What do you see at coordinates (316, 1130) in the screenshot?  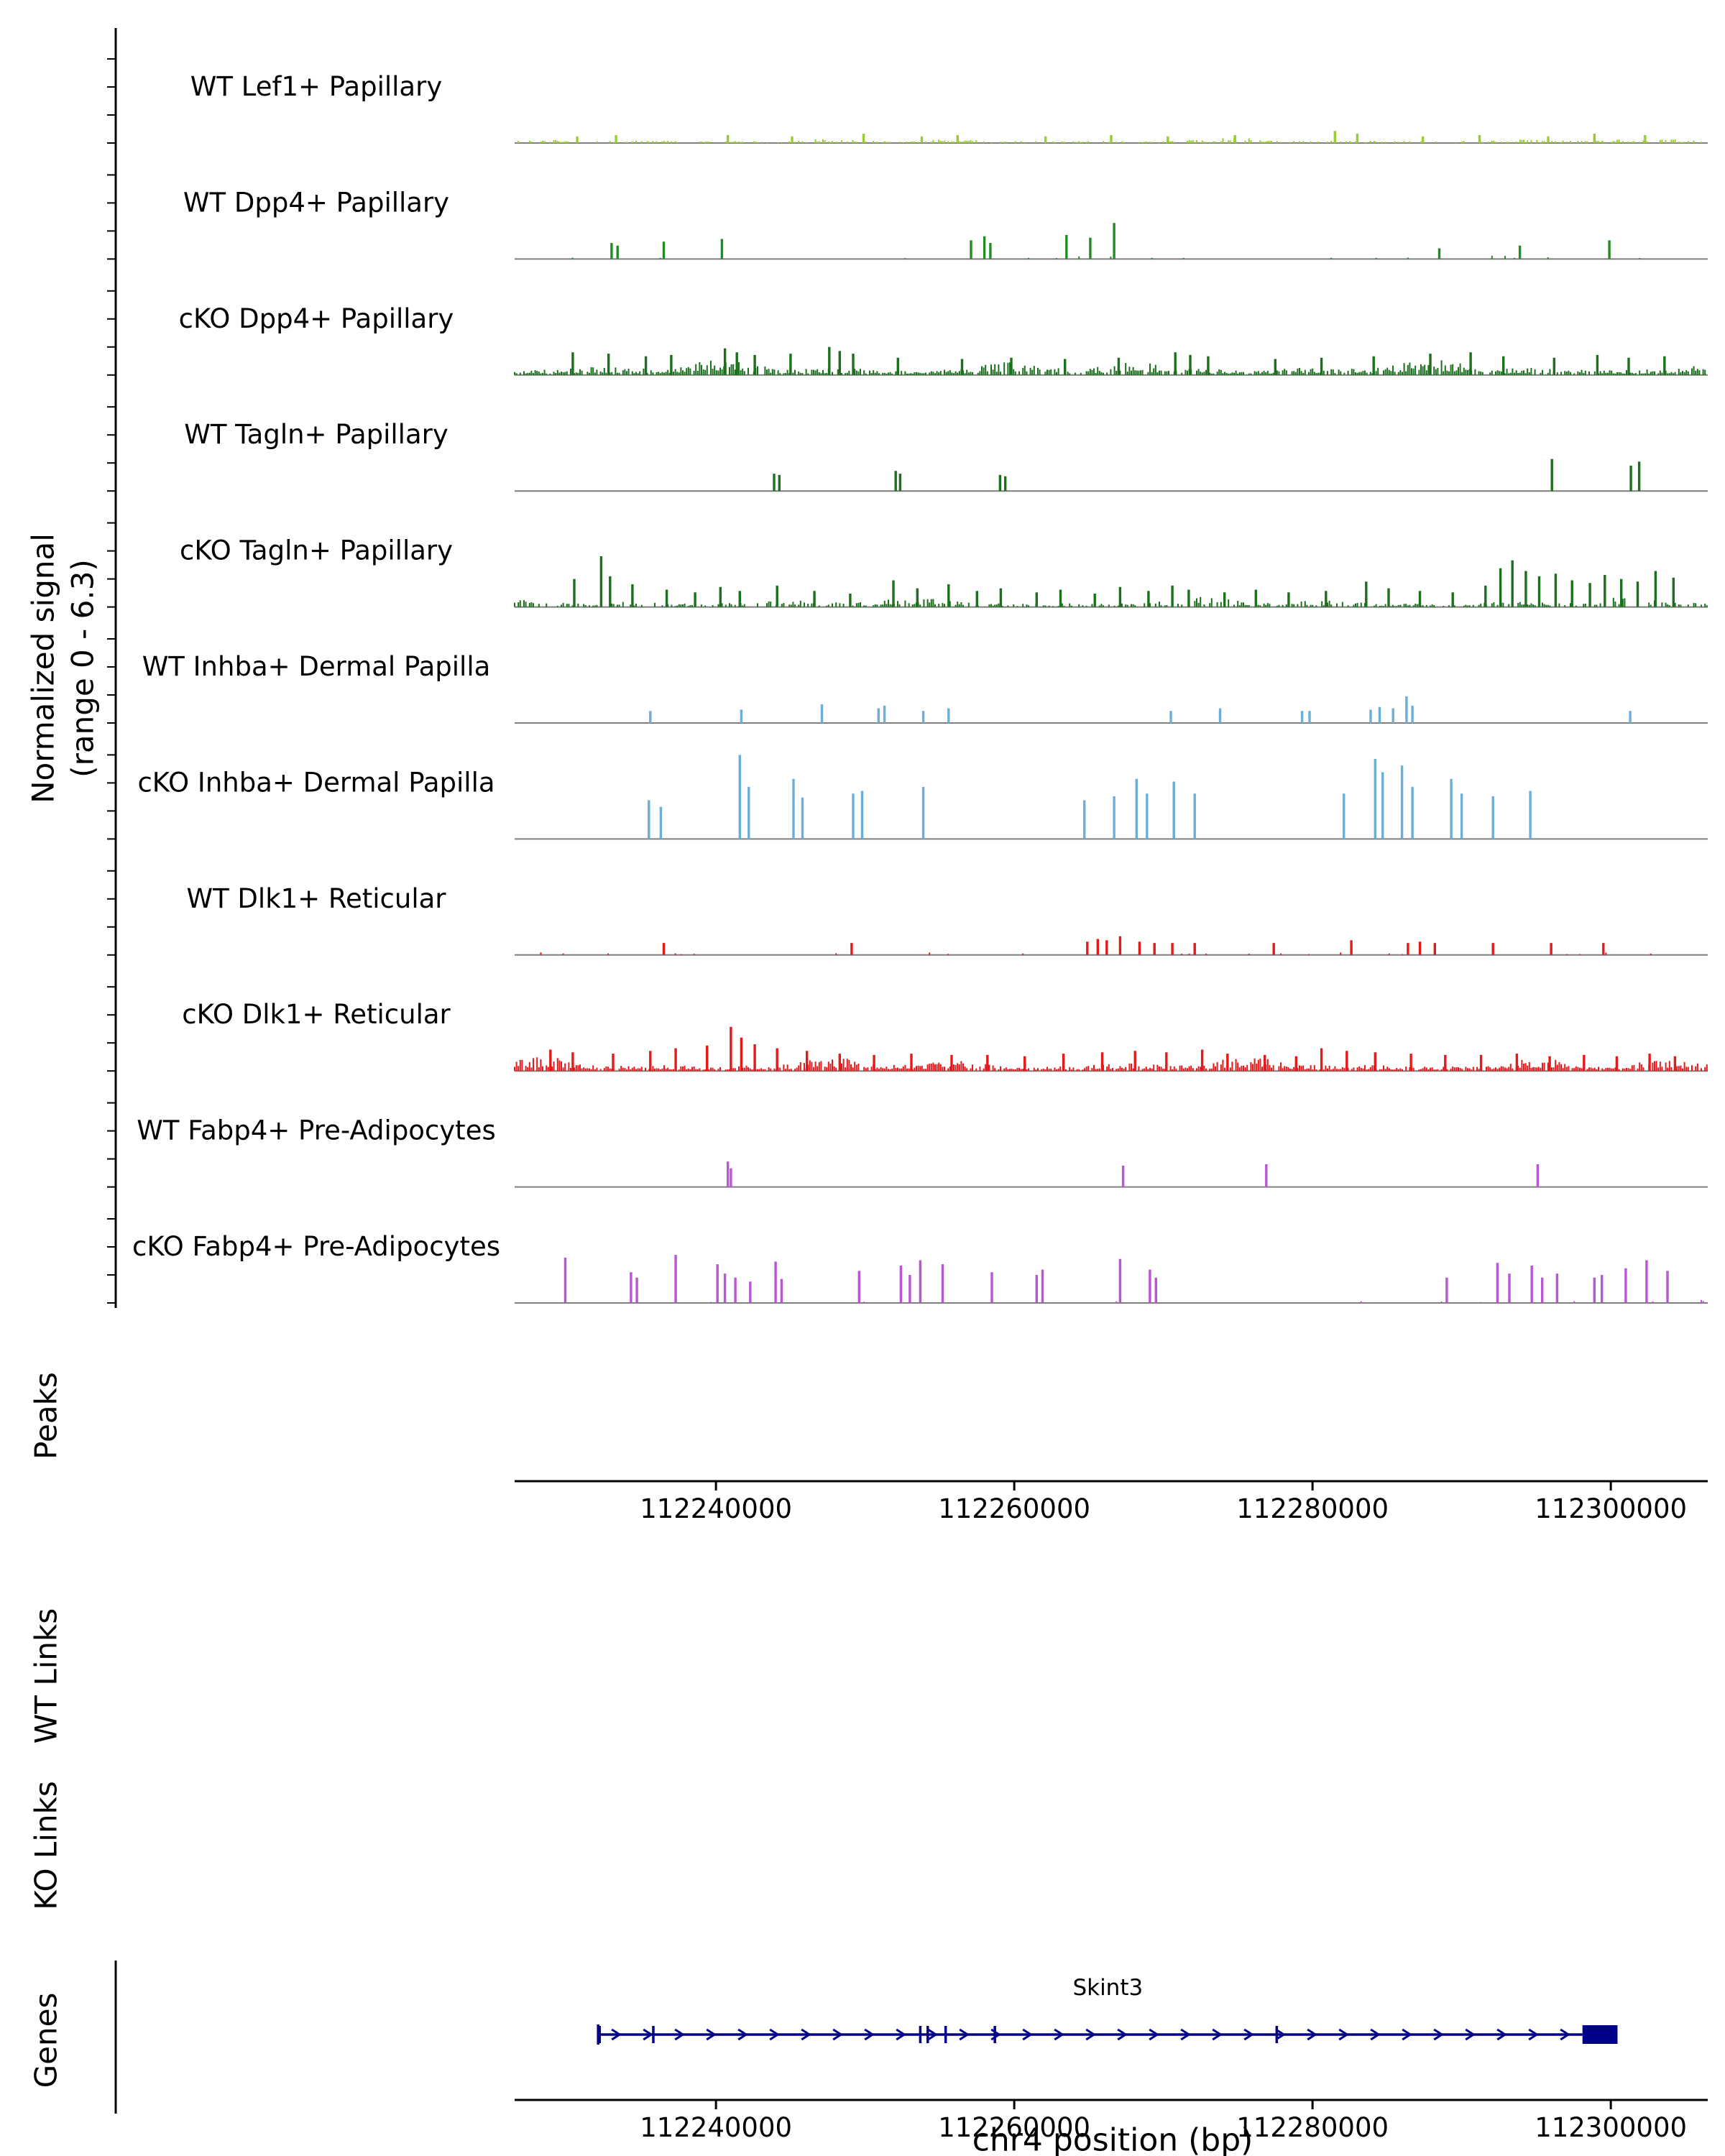 I see `track-label: WT Fabp4+ Pre-Adipocytes` at bounding box center [316, 1130].